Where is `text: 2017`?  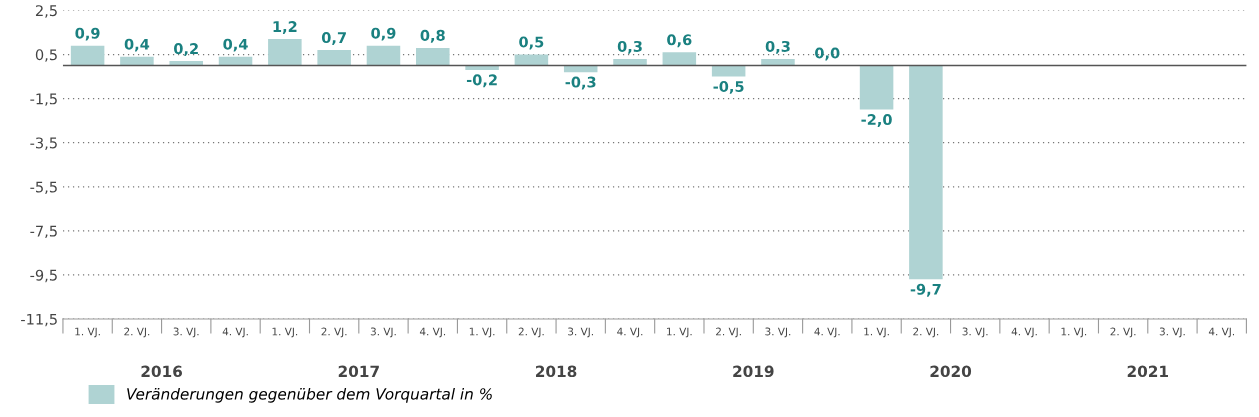
text: 2017 is located at coordinates (358, 371).